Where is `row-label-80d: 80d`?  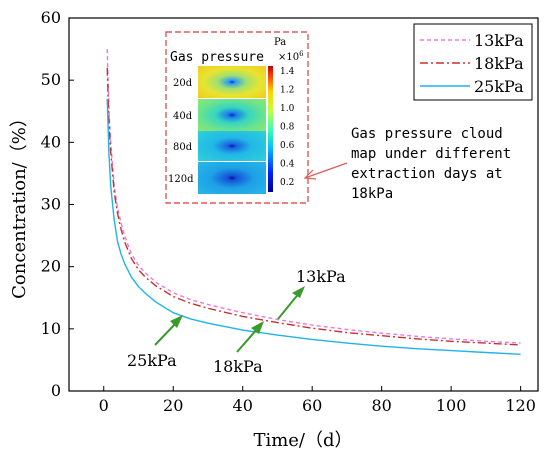
row-label-80d: 80d is located at coordinates (183, 147).